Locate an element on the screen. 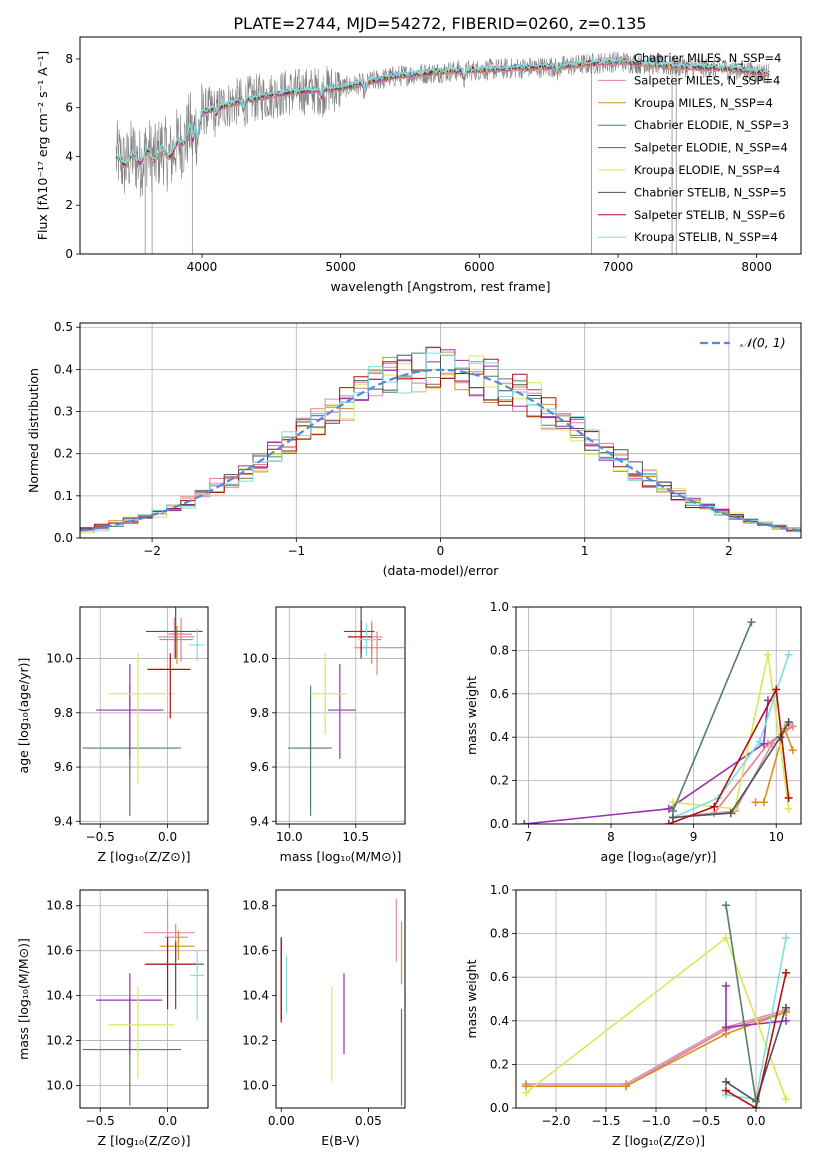  legend-label: Salpeter ELODIE, N_SSP=4 is located at coordinates (711, 148).